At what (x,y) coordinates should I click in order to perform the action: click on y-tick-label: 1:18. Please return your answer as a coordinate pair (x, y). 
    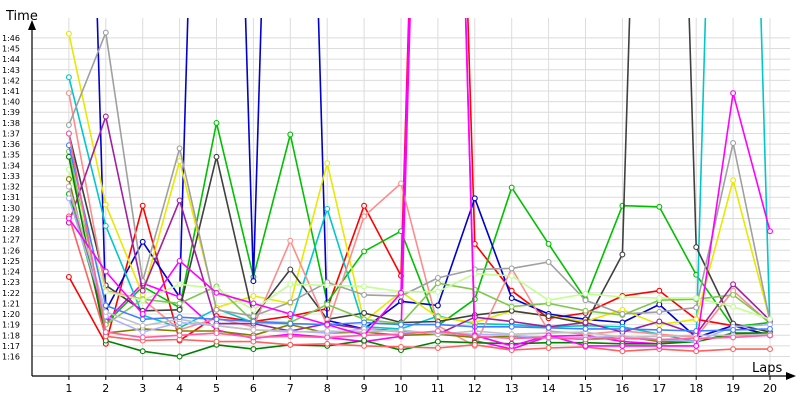
    Looking at the image, I should click on (11, 335).